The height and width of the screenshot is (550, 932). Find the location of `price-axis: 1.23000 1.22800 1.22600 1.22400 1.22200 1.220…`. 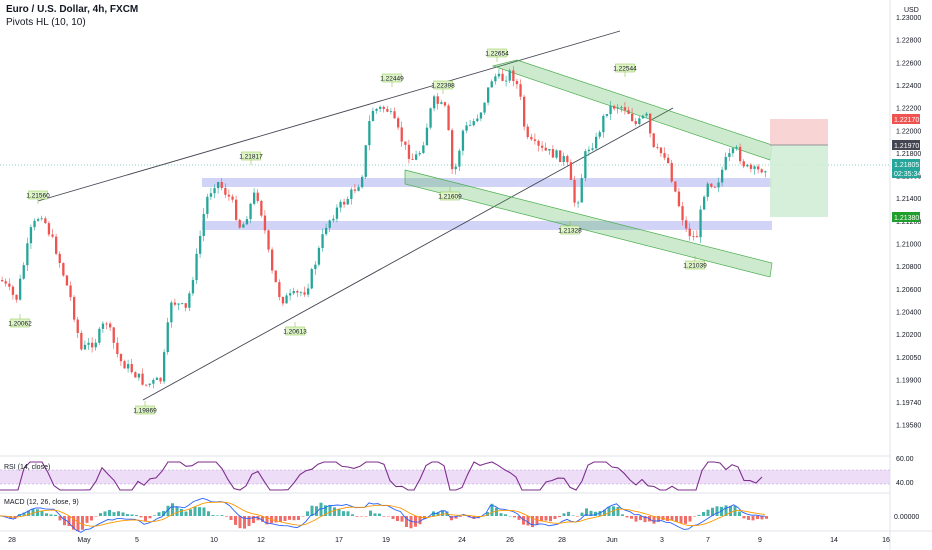

price-axis: 1.23000 1.22800 1.22600 1.22400 1.22200 1.220… is located at coordinates (908, 222).